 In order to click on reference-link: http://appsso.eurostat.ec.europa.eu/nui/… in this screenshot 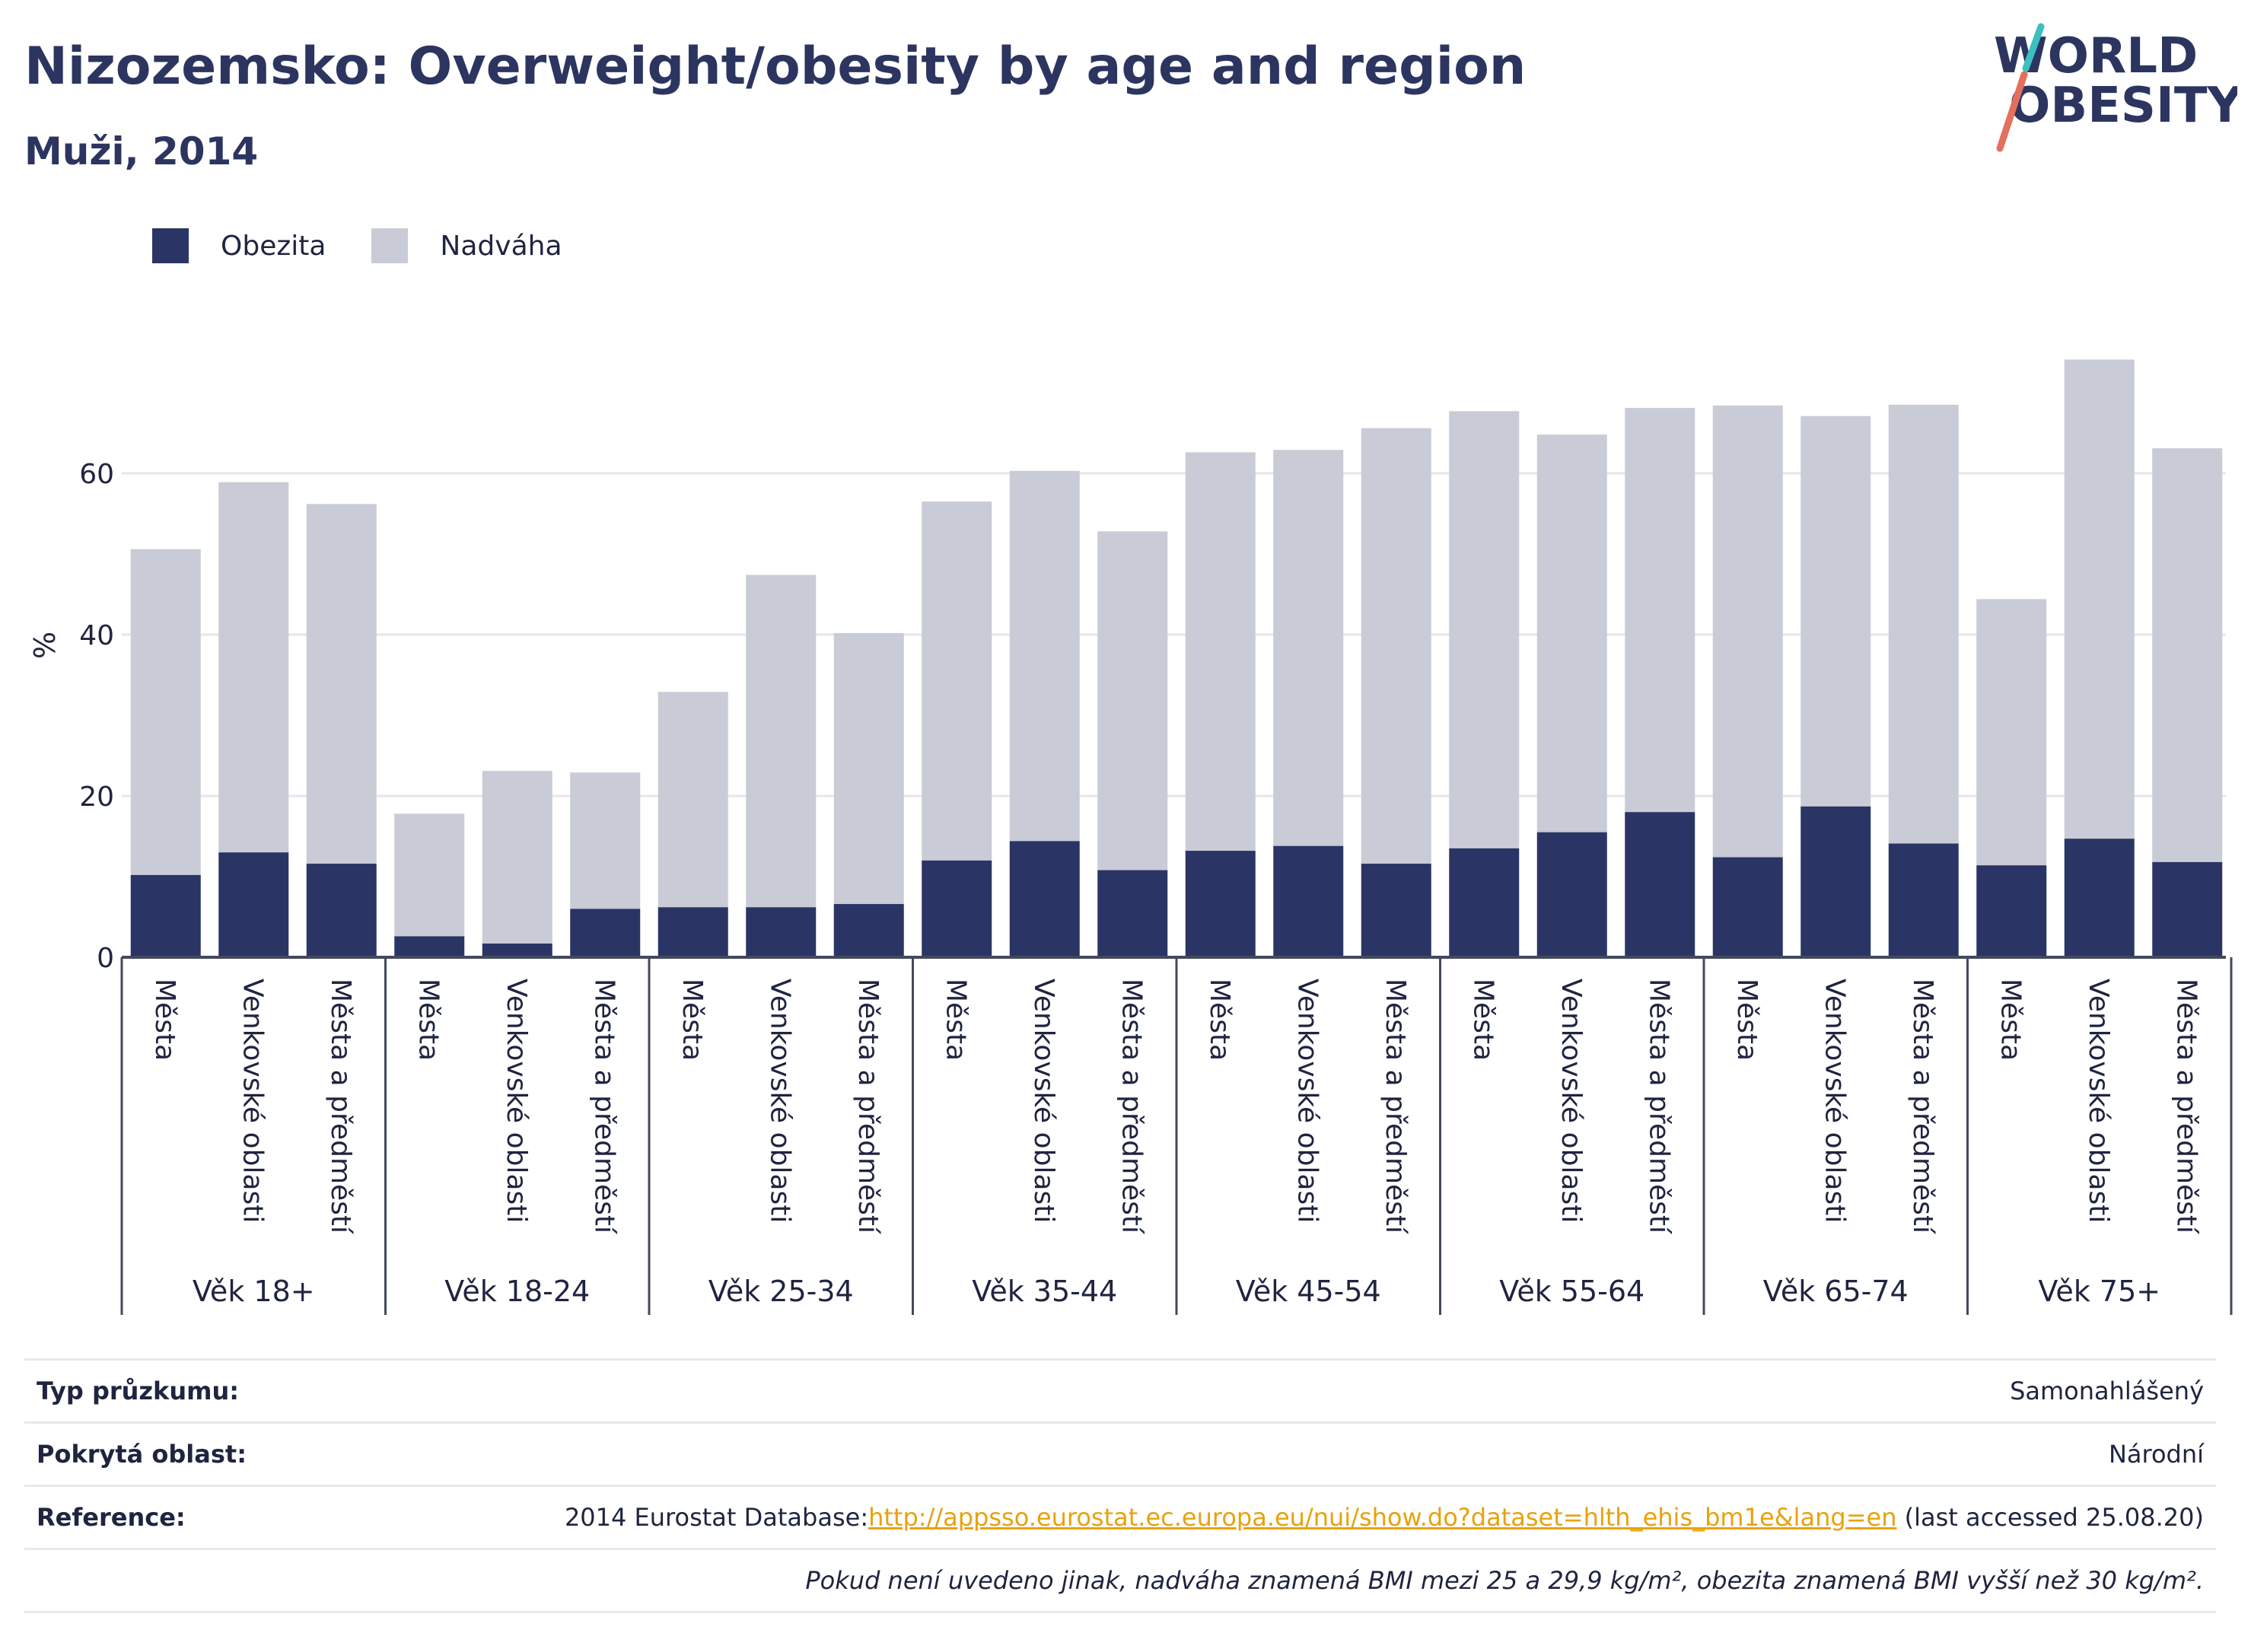, I will do `click(1382, 1517)`.